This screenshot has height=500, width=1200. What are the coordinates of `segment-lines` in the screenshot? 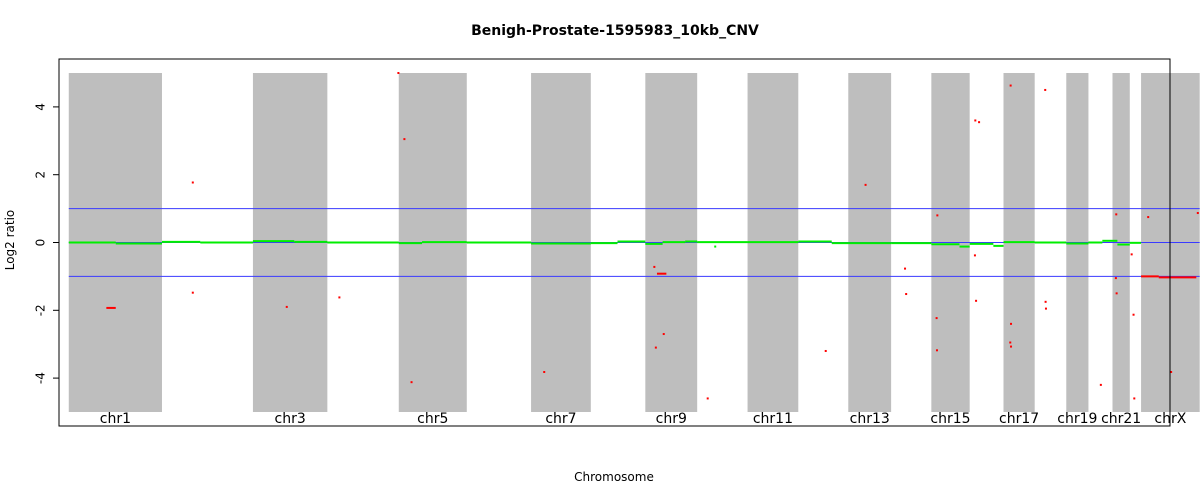 It's located at (632, 274).